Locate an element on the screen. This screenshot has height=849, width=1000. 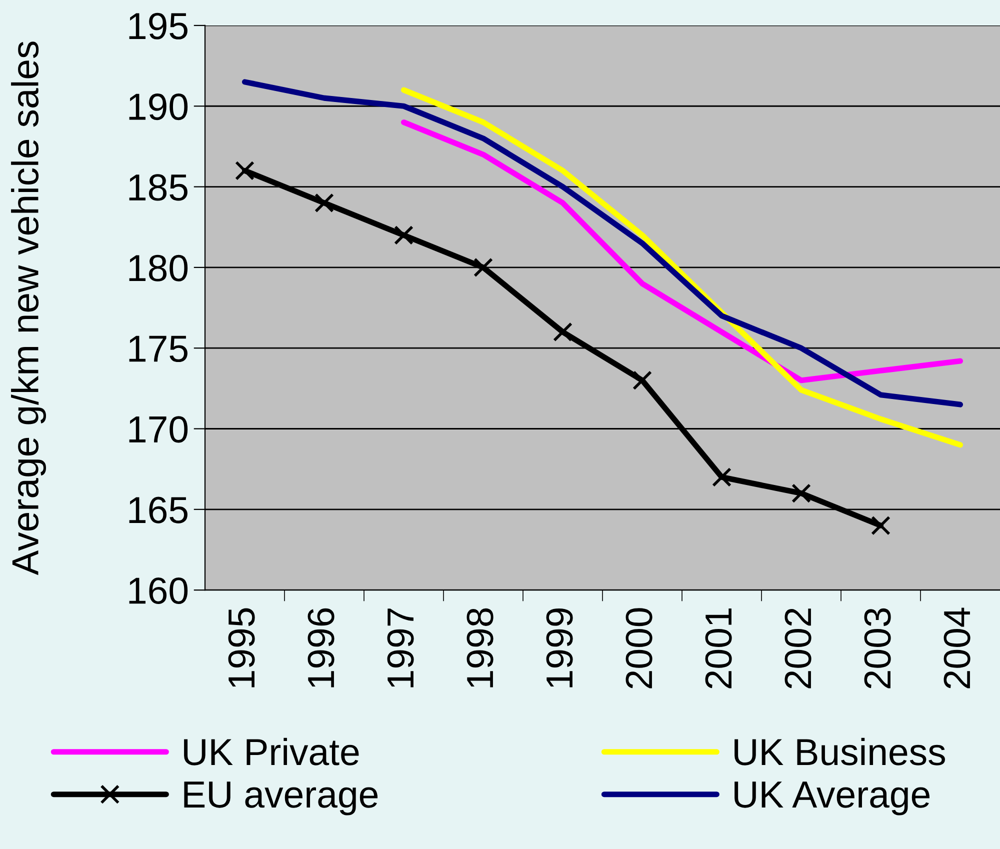
y-tick-label: 190 is located at coordinates (158, 107).